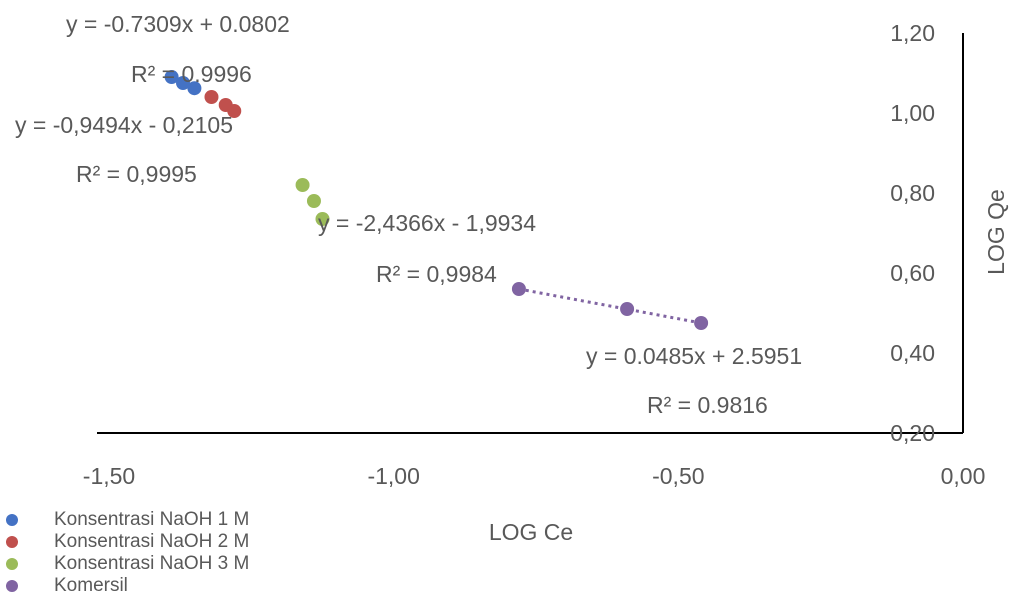 The height and width of the screenshot is (613, 1012). I want to click on r2-label-series-4: R² = 0.9816, so click(707, 405).